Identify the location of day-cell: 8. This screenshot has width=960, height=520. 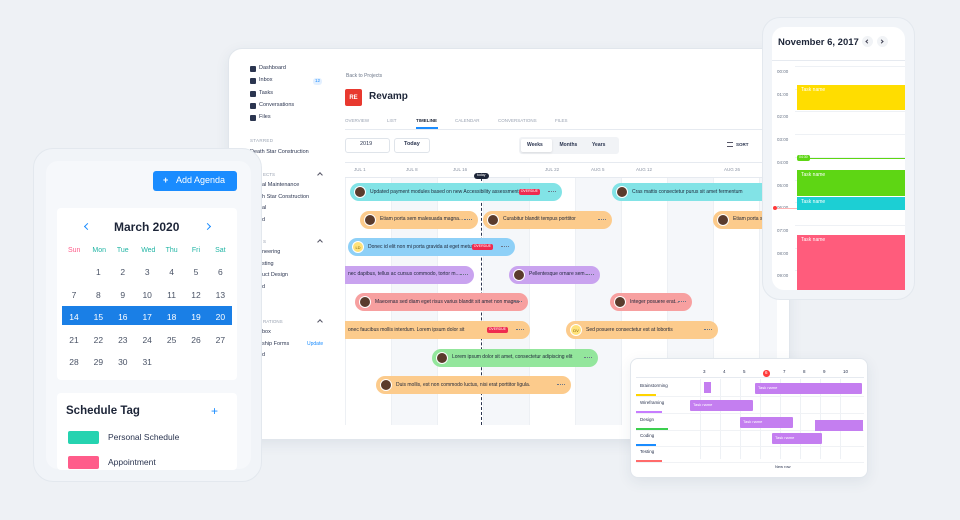
(98, 294).